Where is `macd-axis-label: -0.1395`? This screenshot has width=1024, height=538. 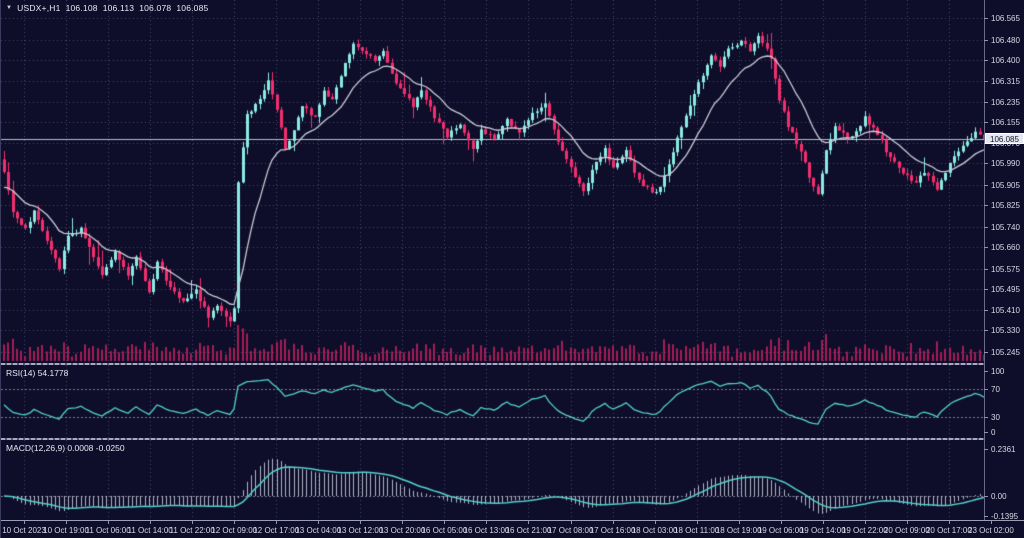 macd-axis-label: -0.1395 is located at coordinates (1005, 516).